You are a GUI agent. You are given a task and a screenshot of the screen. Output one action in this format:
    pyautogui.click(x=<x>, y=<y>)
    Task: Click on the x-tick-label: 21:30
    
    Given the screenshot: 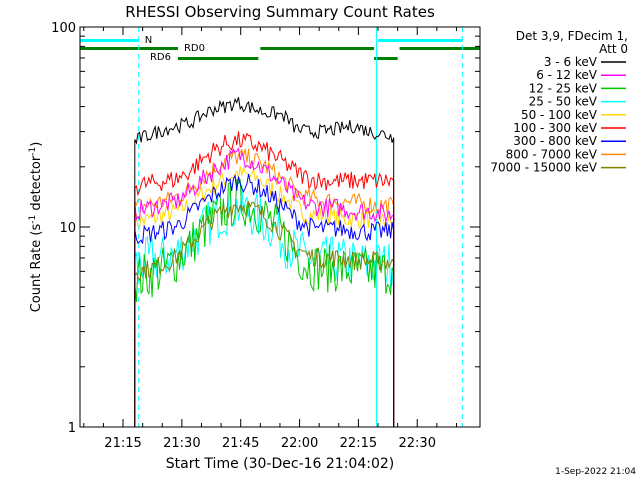 What is the action you would take?
    pyautogui.click(x=181, y=443)
    